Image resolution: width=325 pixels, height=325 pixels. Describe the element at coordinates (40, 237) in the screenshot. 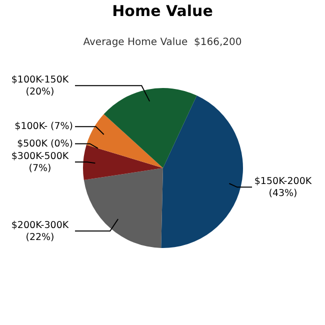

I see `data-label: (22%)` at that location.